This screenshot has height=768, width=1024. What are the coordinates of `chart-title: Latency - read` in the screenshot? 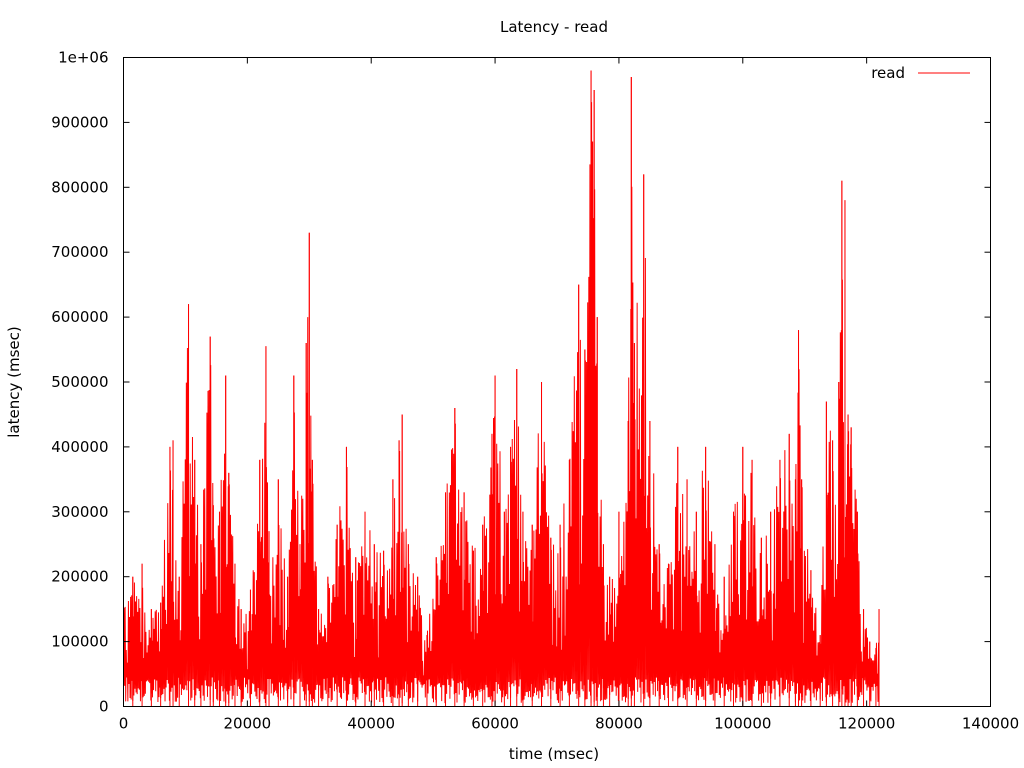 It's located at (554, 27).